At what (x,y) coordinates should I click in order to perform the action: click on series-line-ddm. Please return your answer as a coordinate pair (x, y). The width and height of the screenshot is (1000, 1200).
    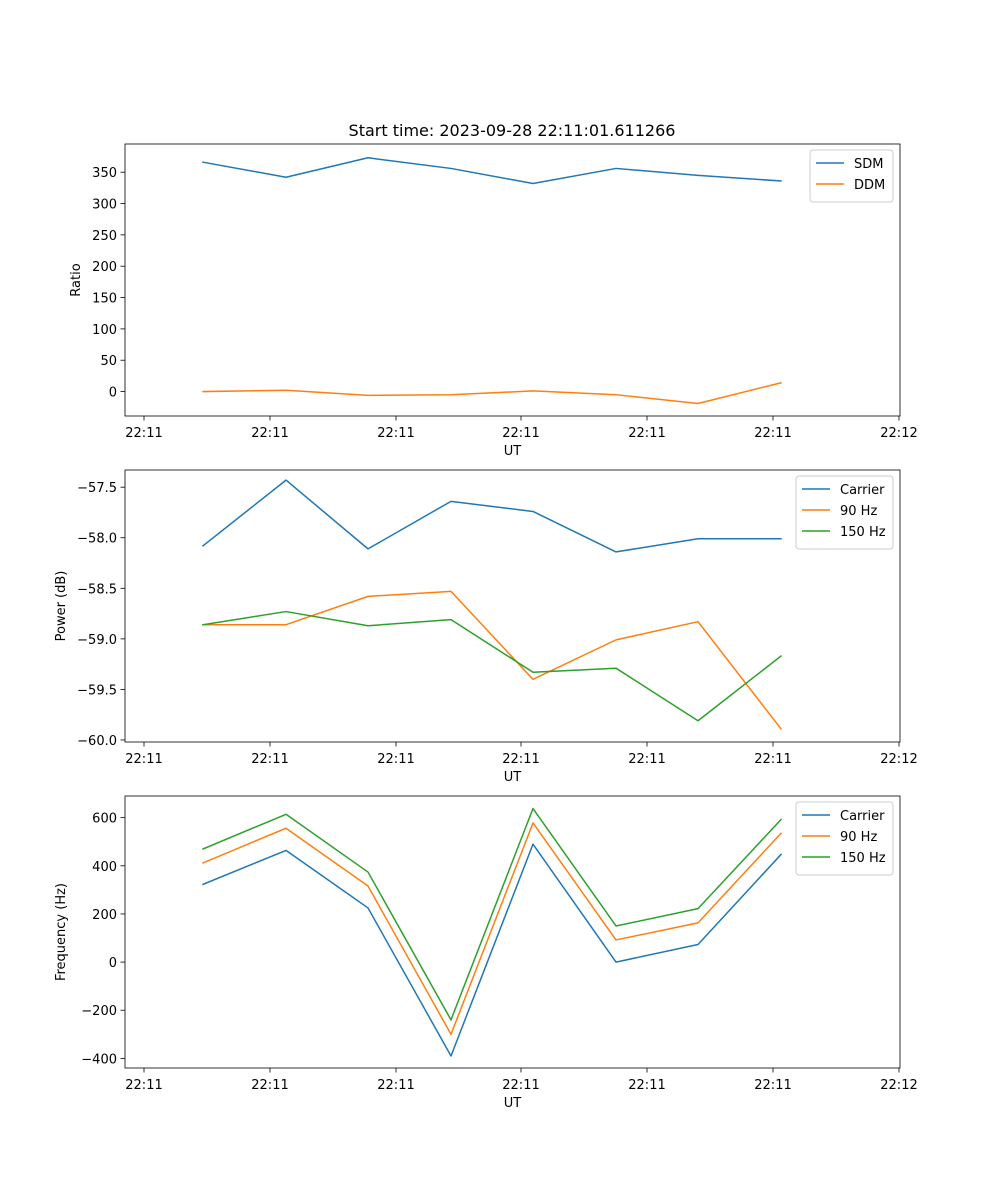
    Looking at the image, I should click on (492, 393).